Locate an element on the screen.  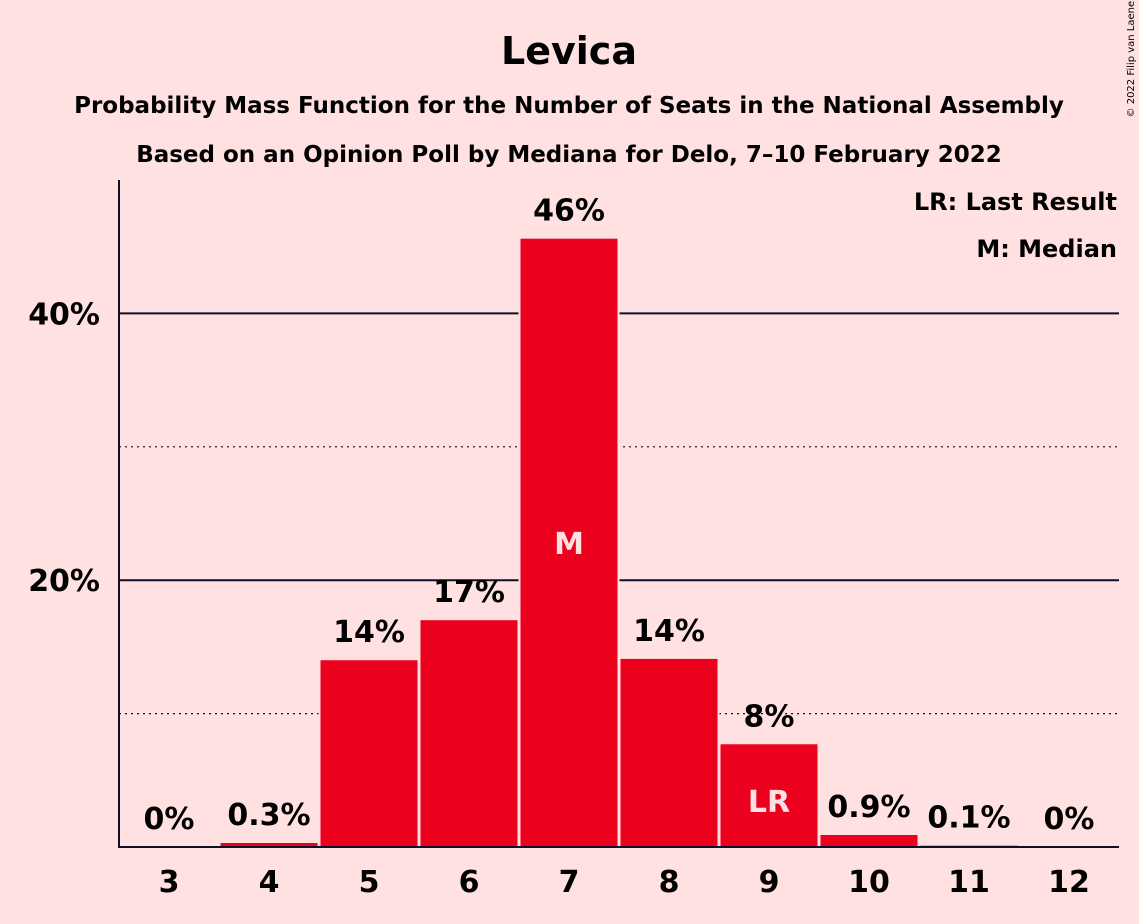
bar-value-label: 8% is located at coordinates (769, 716).